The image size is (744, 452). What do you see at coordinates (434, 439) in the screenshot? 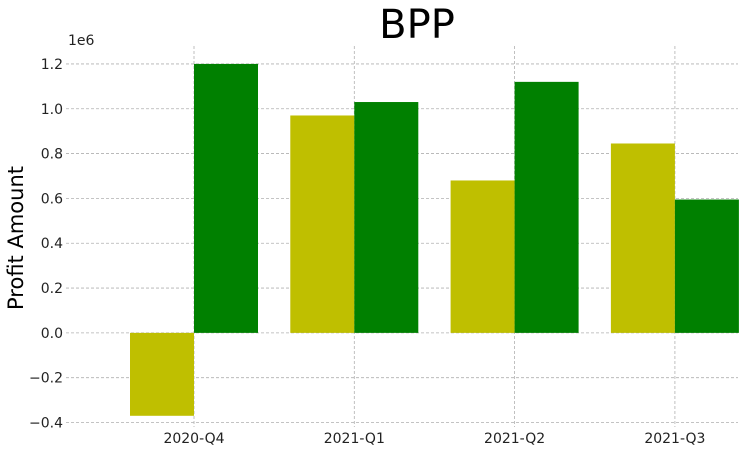
I see `x-axis-ticks: 2020-Q4 2021-Q1 2021-Q2 2021-Q3` at bounding box center [434, 439].